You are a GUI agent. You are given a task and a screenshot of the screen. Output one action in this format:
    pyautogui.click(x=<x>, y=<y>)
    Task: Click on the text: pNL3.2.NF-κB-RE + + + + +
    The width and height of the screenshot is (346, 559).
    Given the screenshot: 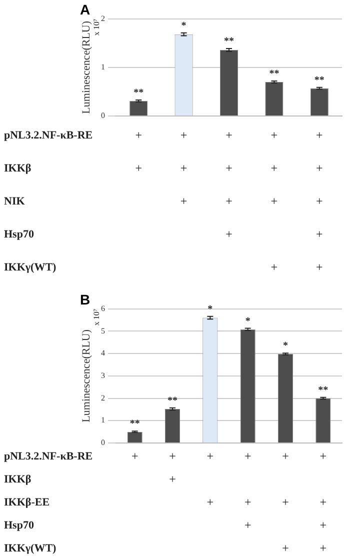 What is the action you would take?
    pyautogui.click(x=163, y=135)
    